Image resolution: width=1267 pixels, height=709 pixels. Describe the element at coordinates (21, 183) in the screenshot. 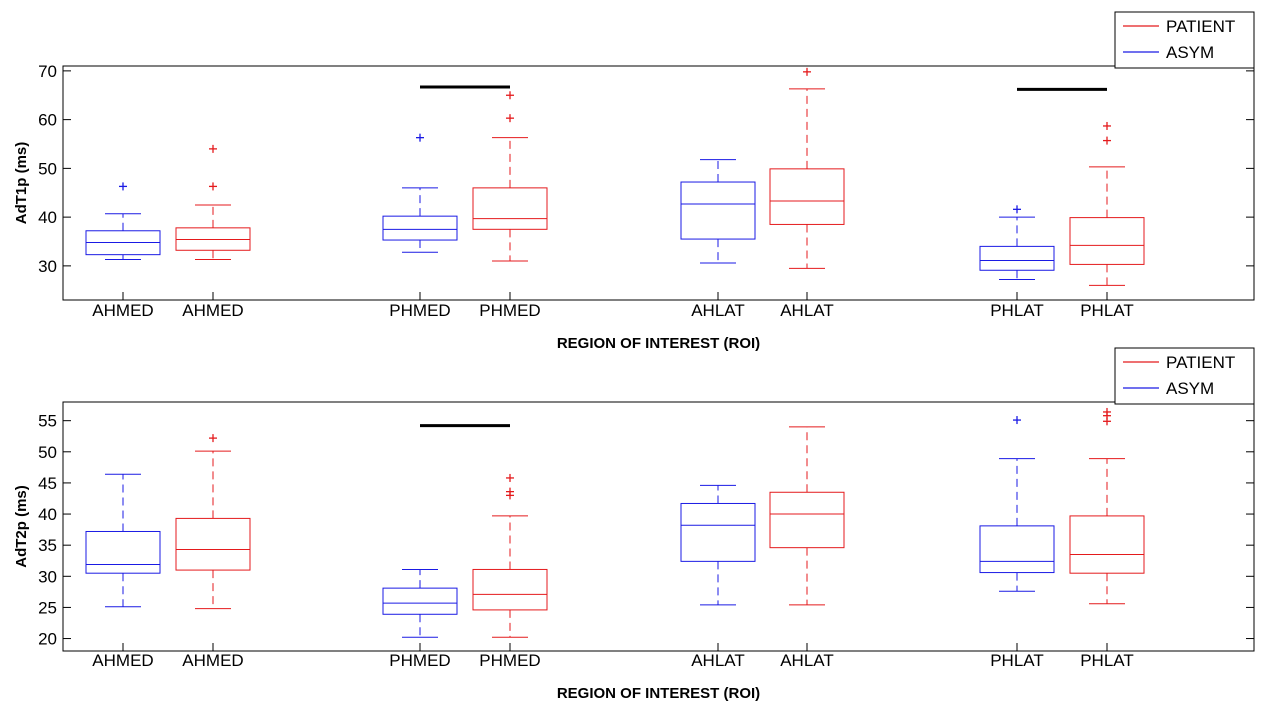

I see `y-axis-title: AdT1p (ms)` at that location.